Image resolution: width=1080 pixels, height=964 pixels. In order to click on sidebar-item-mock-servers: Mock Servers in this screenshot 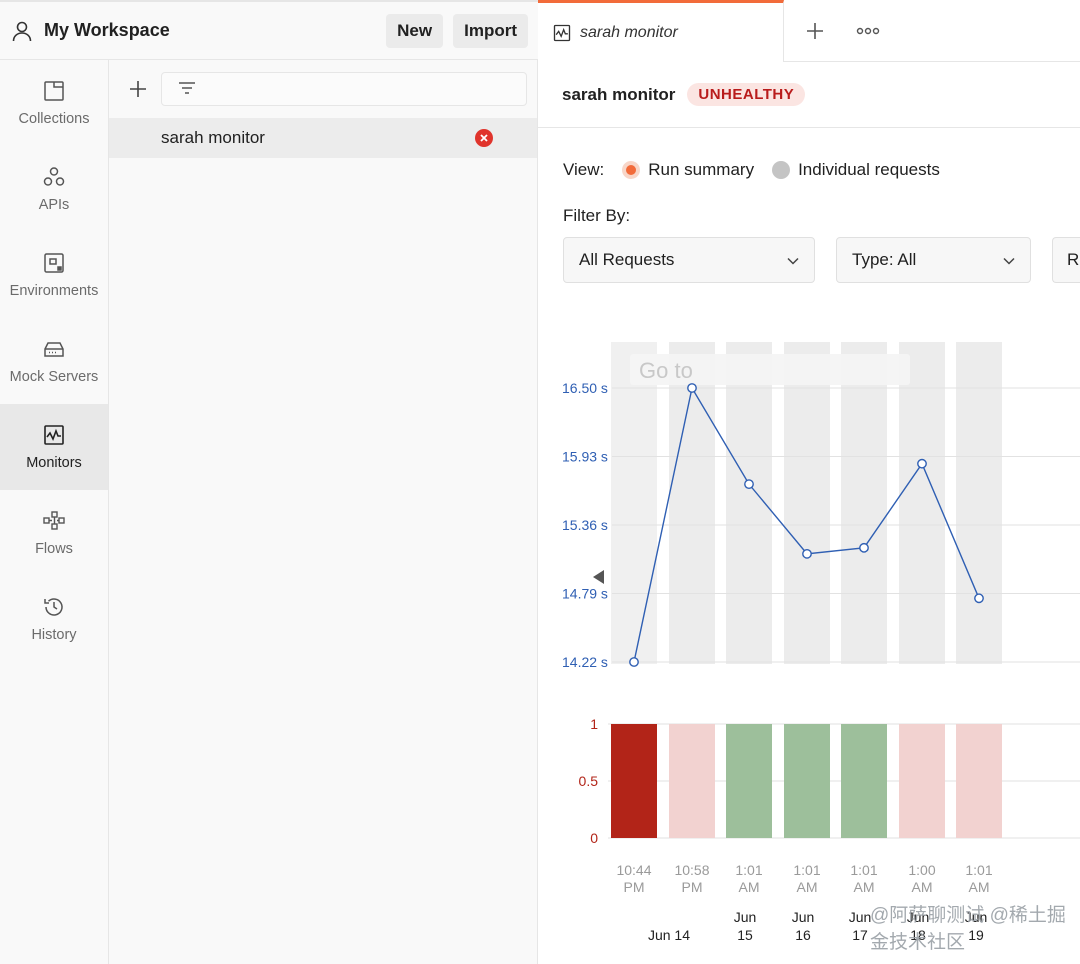, I will do `click(54, 361)`.